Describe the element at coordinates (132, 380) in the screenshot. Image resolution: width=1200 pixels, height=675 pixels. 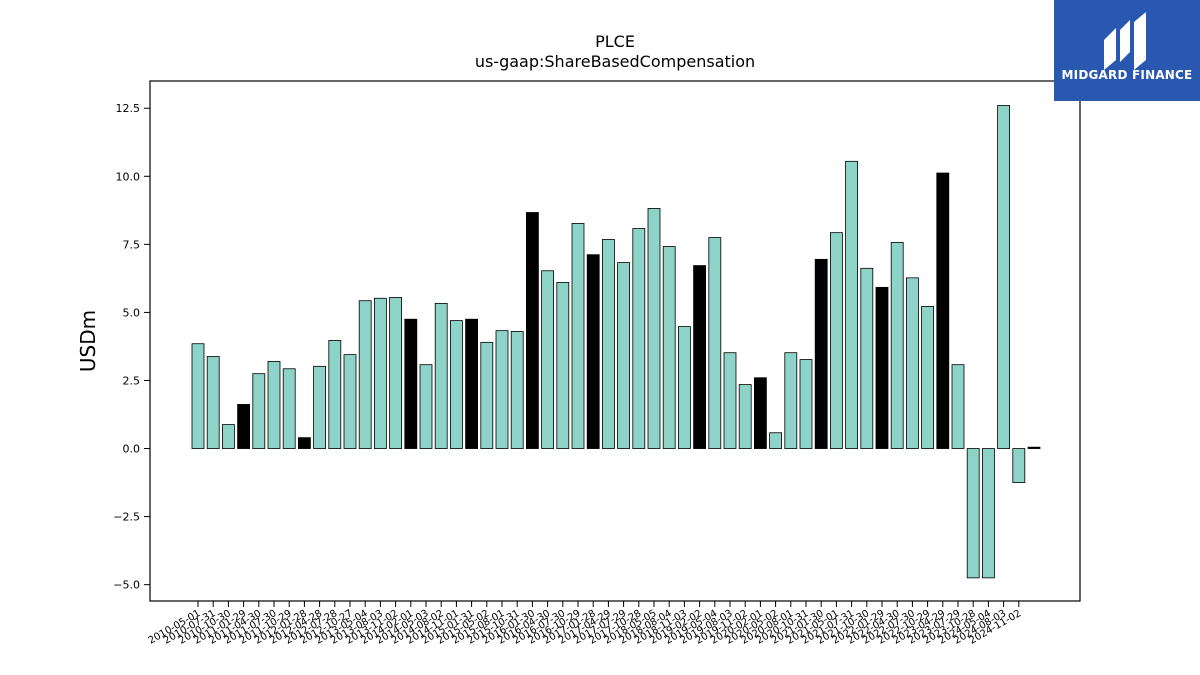
I see `y-tick-label: 2.5` at that location.